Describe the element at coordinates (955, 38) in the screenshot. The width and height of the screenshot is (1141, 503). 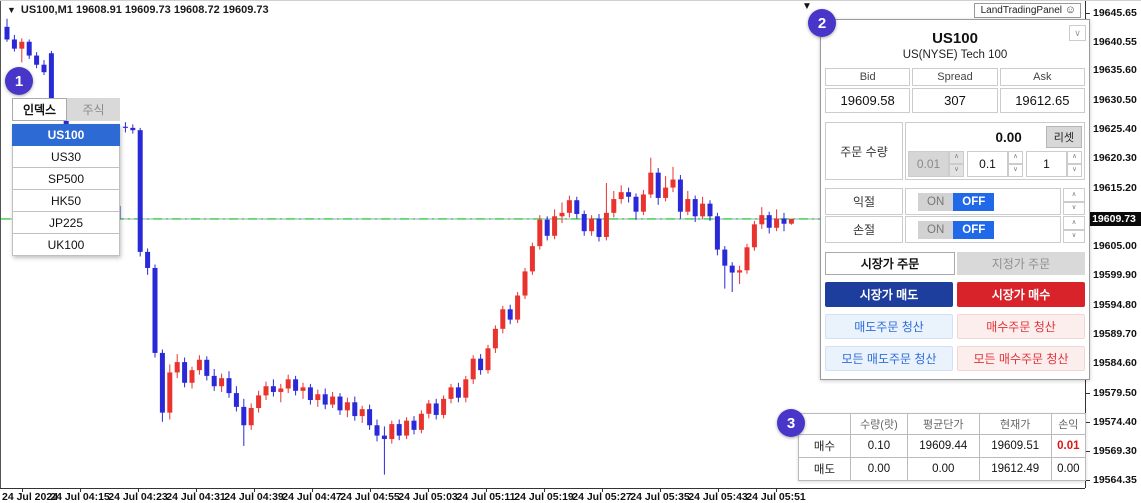
I see `panel-symbol-title: US100` at that location.